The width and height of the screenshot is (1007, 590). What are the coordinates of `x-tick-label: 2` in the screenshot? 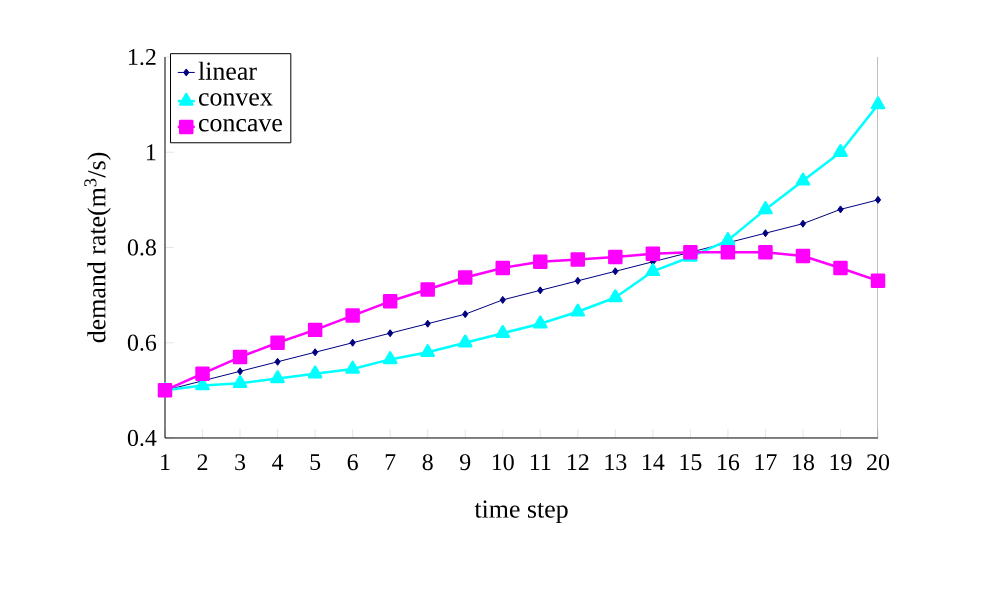 It's located at (202, 462).